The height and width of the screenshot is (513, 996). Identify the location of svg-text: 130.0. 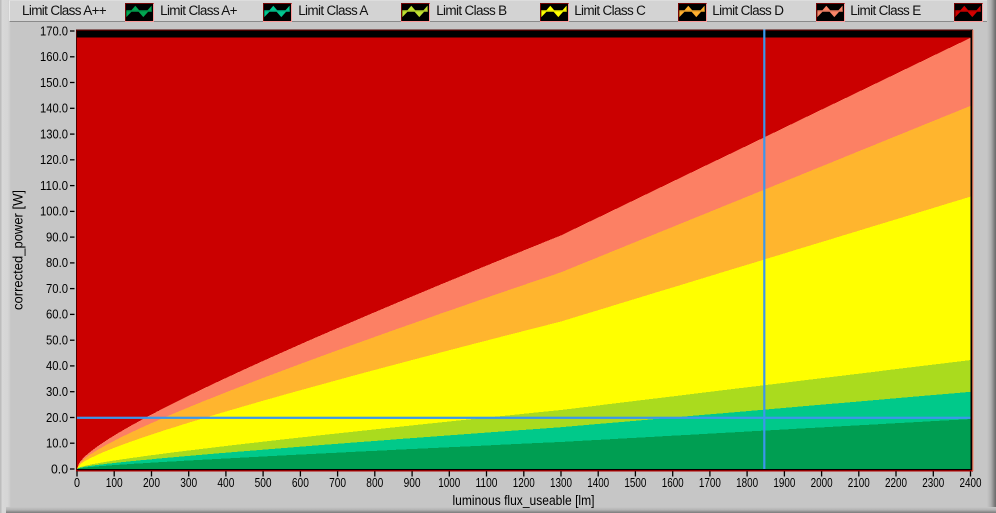
(54, 134).